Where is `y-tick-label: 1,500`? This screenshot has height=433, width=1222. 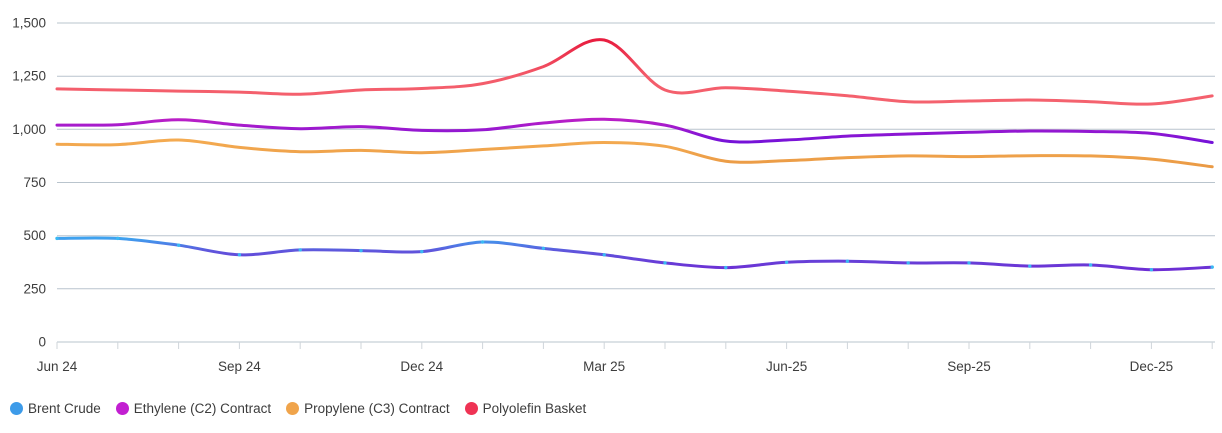
y-tick-label: 1,500 is located at coordinates (29, 23).